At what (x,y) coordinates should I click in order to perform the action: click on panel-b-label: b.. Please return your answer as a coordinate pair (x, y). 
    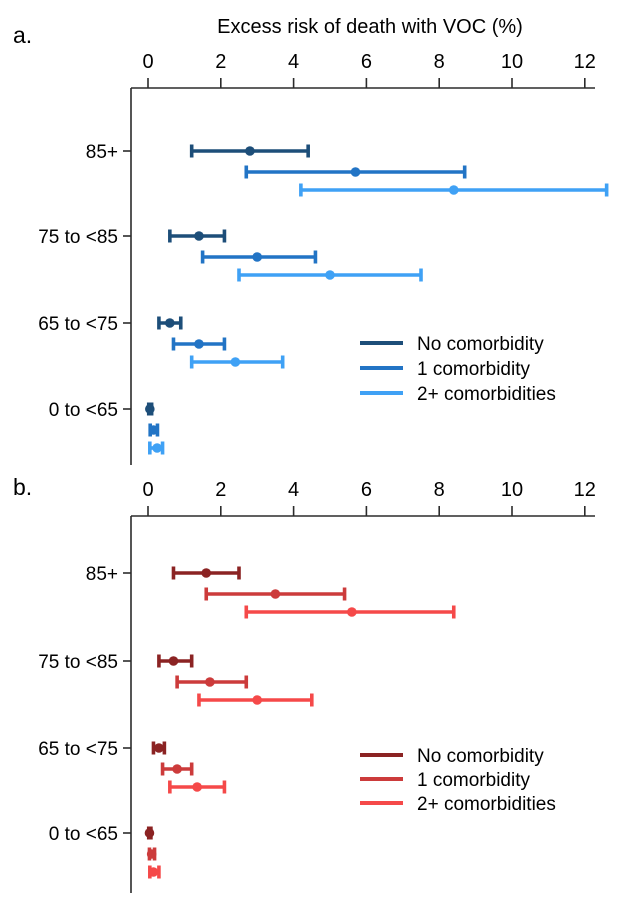
    Looking at the image, I should click on (23, 487).